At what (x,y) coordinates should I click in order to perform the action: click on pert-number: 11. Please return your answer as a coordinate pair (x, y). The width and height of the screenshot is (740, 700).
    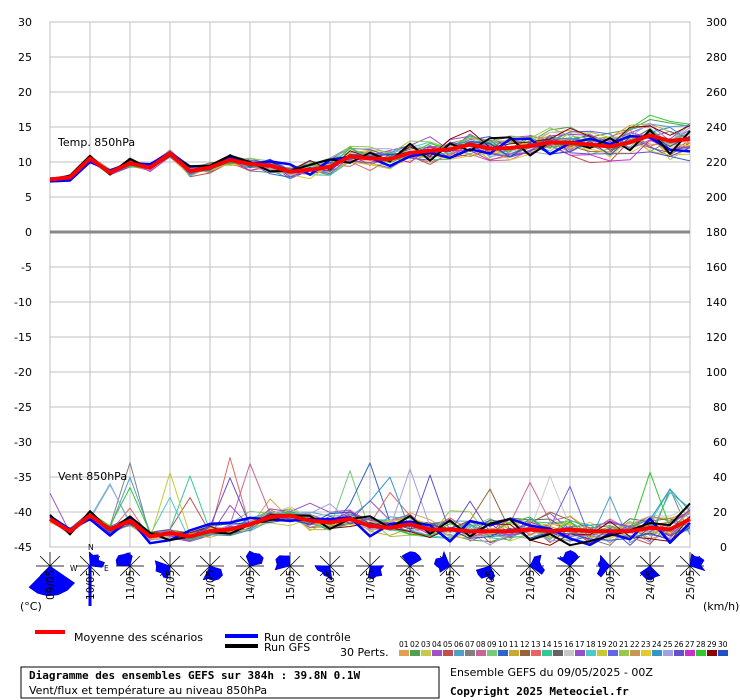
    Looking at the image, I should click on (514, 644).